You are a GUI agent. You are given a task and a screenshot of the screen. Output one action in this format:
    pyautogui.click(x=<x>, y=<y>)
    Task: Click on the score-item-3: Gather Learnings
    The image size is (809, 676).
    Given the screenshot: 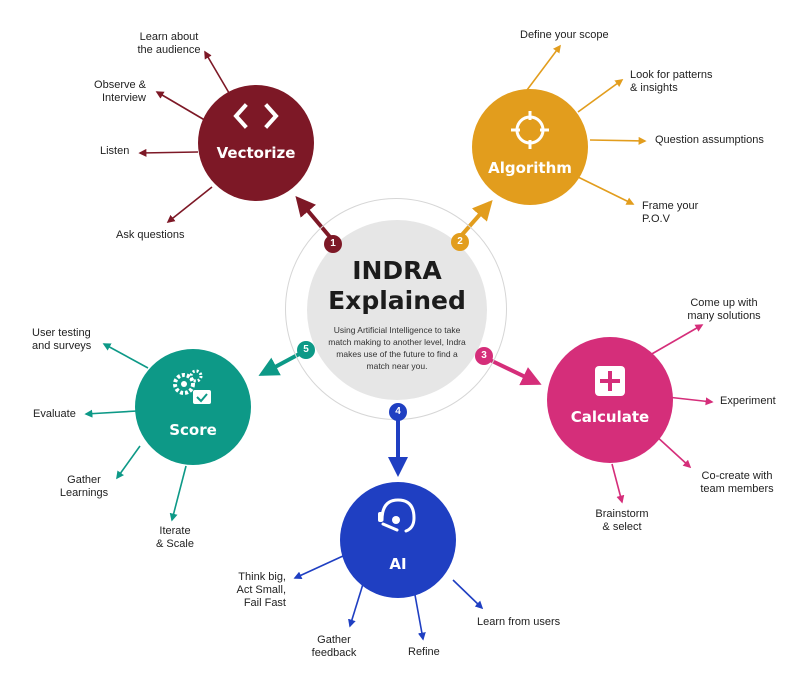 What is the action you would take?
    pyautogui.click(x=84, y=486)
    